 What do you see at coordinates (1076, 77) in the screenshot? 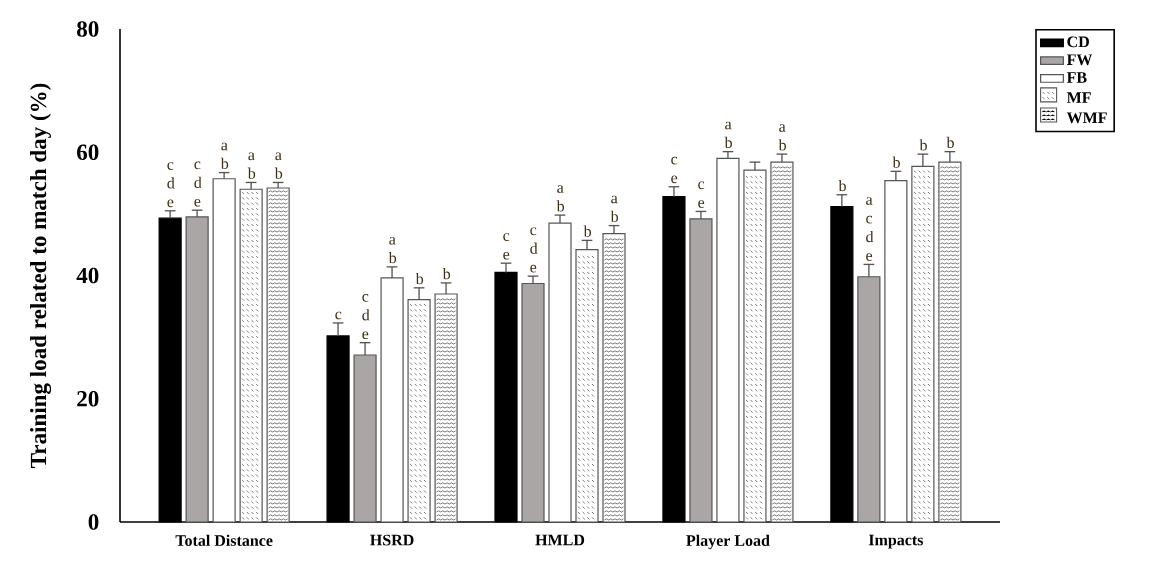
I see `legend-label: FB` at bounding box center [1076, 77].